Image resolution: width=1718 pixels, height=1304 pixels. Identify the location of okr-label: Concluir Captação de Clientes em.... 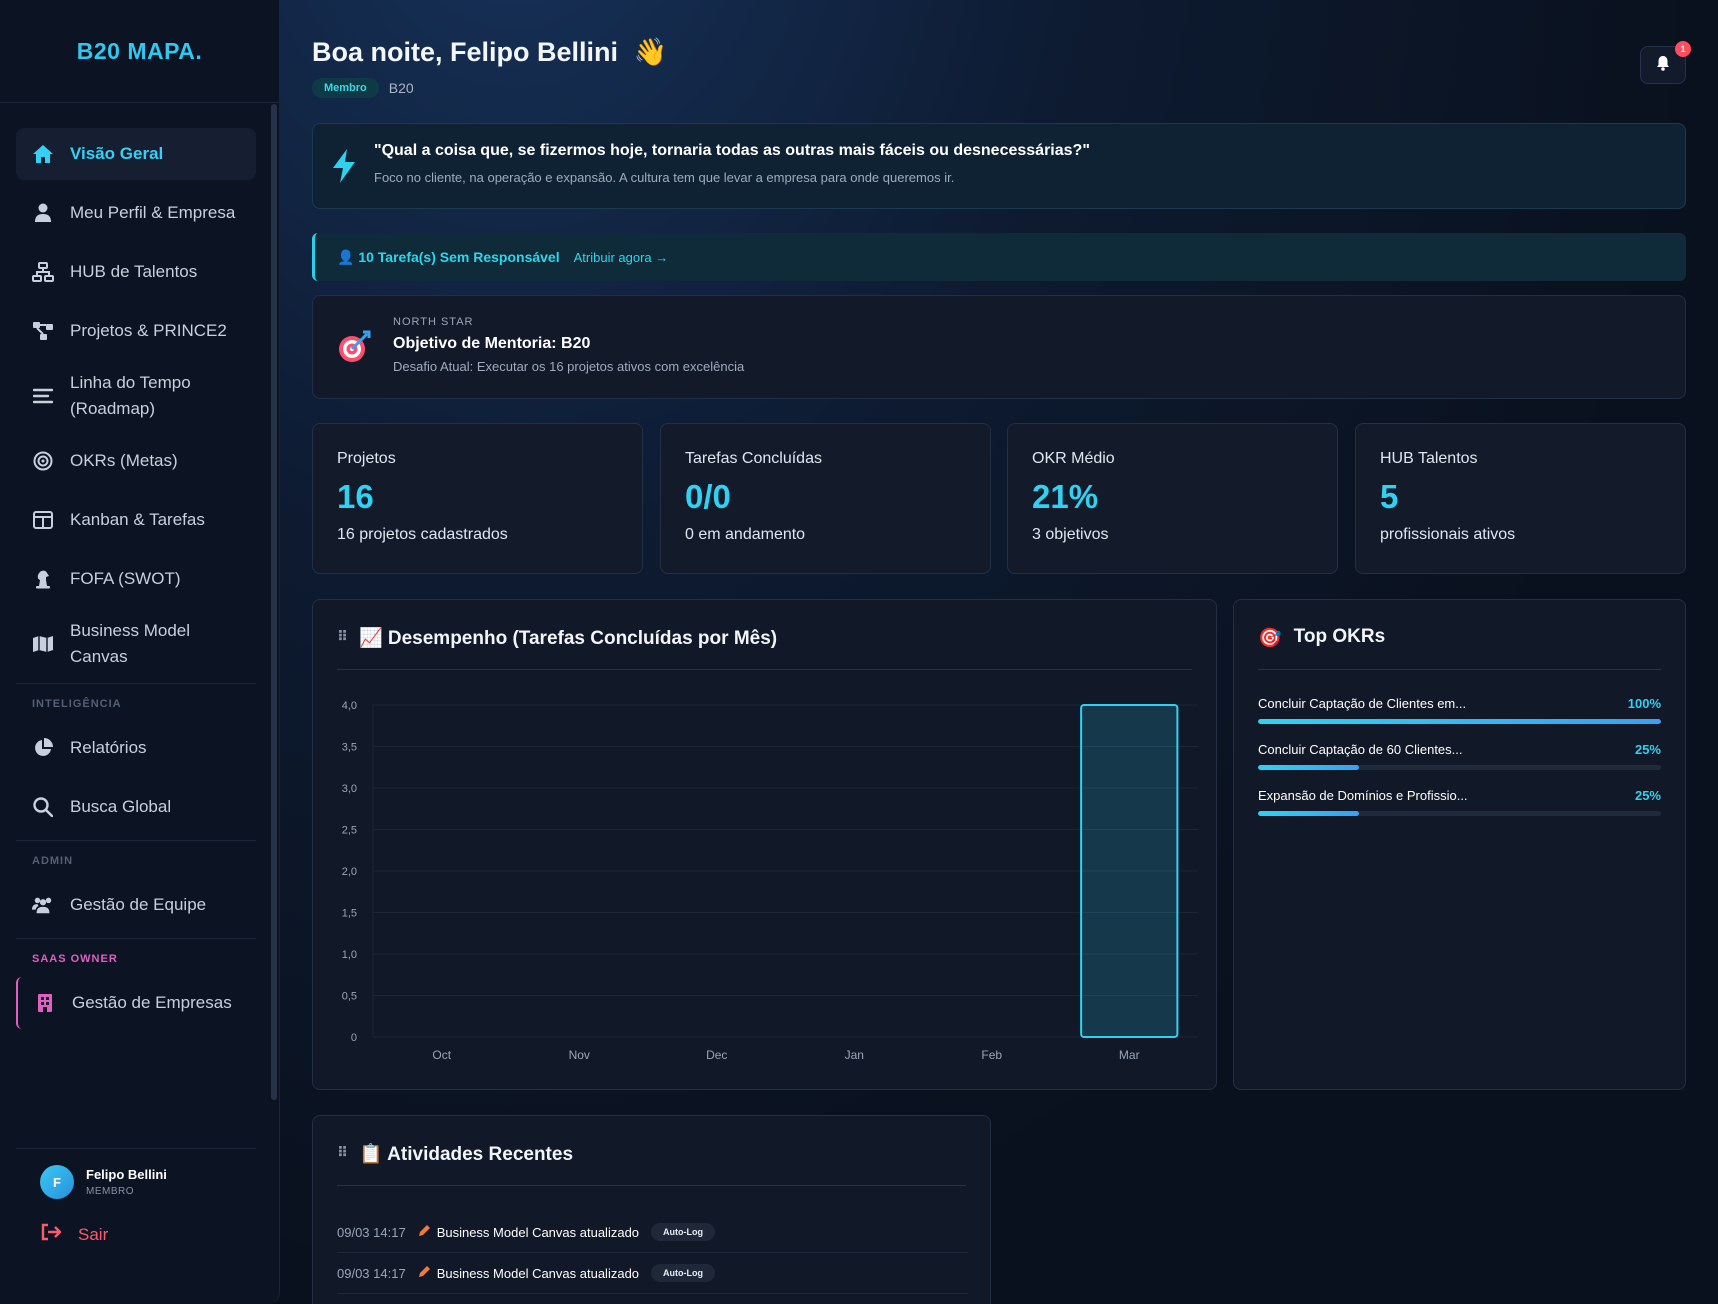
(1362, 703).